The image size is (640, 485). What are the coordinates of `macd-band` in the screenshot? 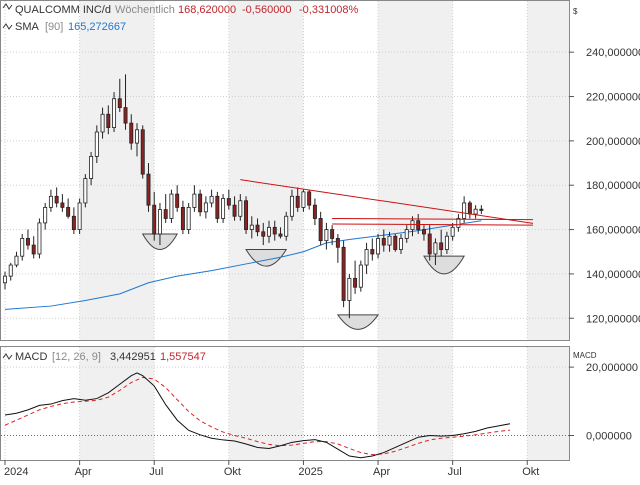 It's located at (548, 403).